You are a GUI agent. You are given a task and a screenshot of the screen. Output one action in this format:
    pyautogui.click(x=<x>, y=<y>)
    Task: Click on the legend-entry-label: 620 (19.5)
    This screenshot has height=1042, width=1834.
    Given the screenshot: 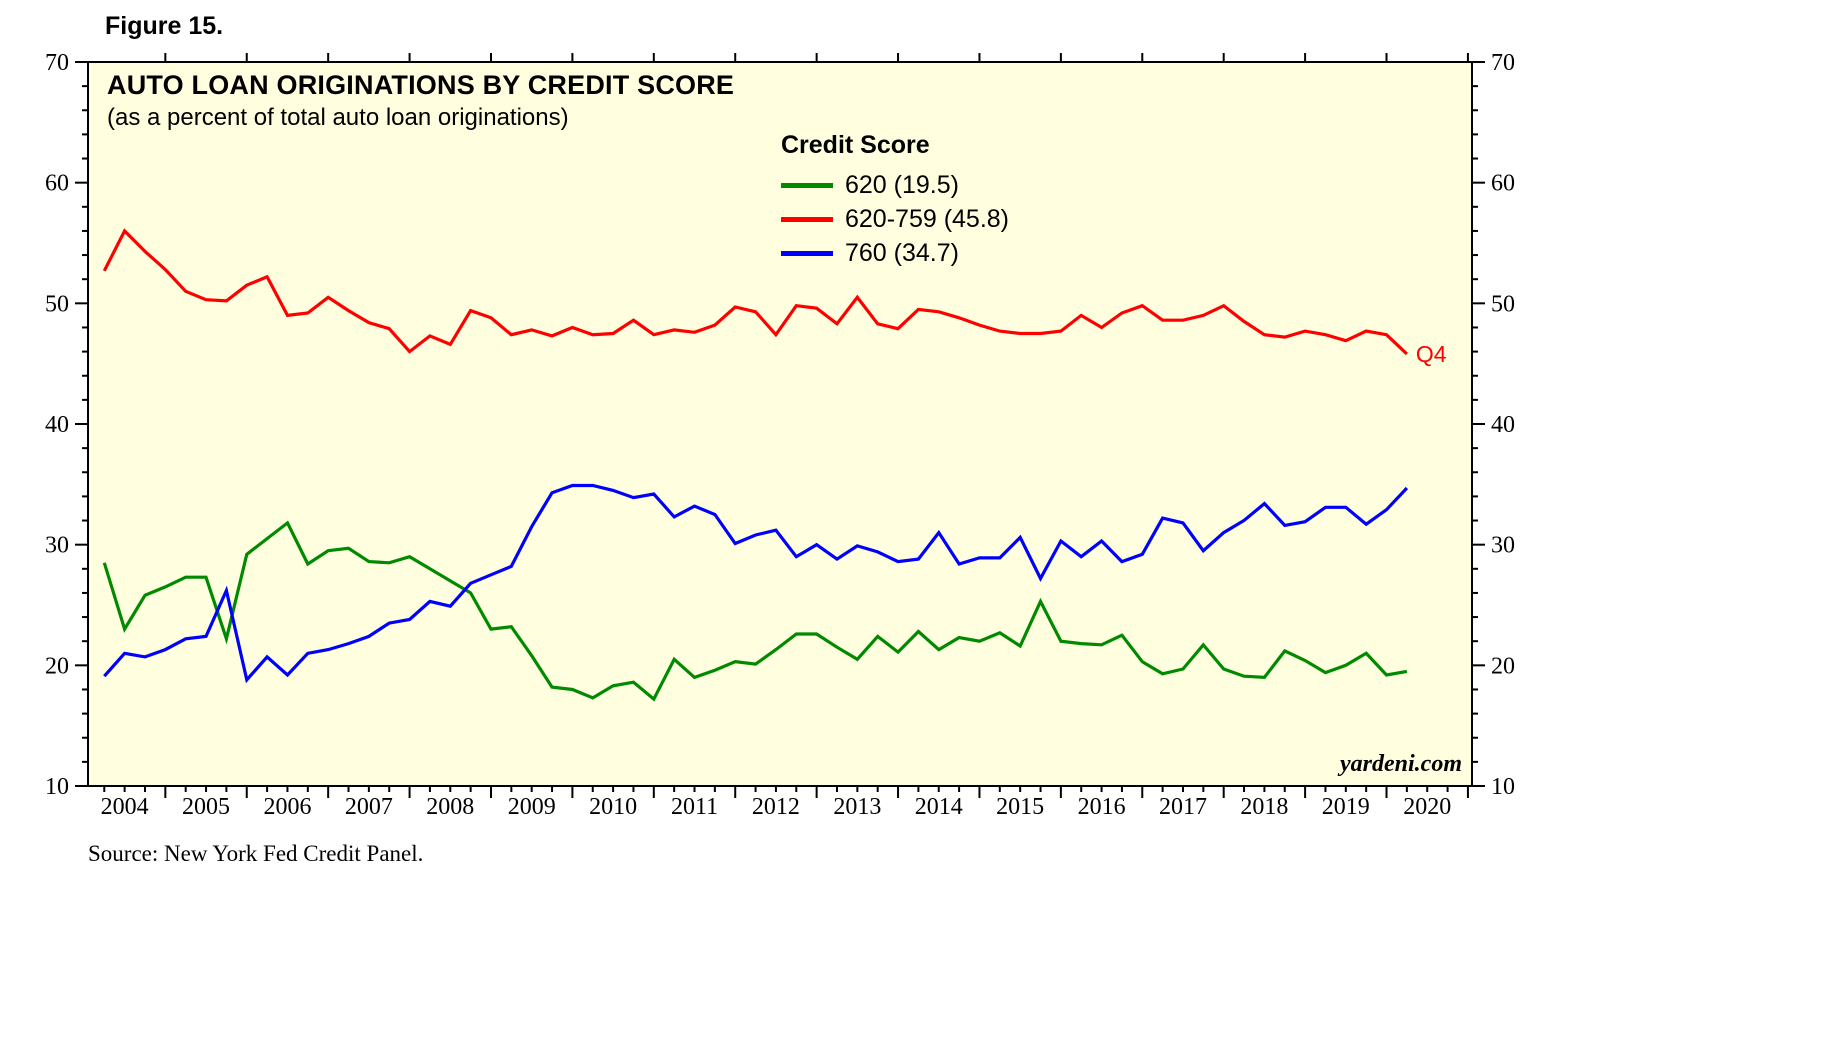 What is the action you would take?
    pyautogui.click(x=902, y=184)
    